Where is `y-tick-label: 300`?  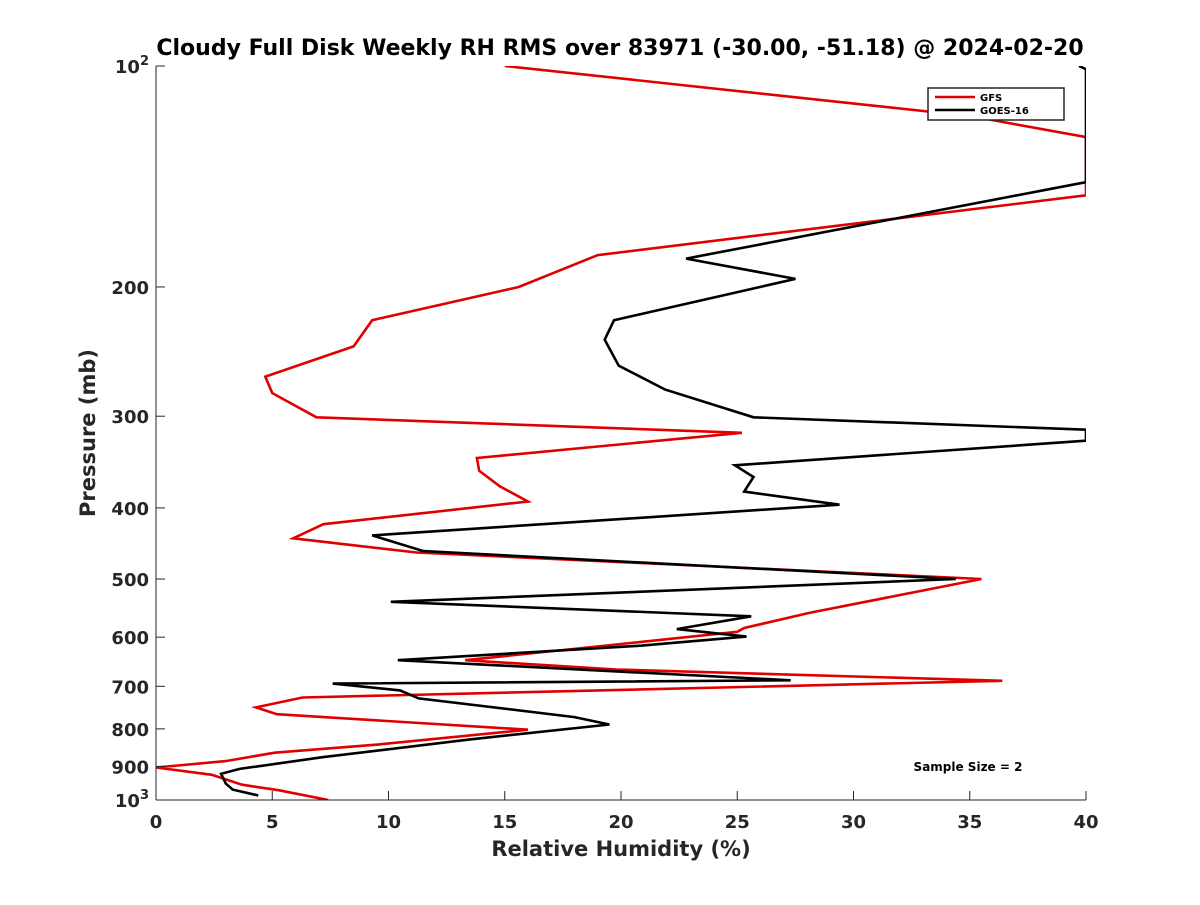 y-tick-label: 300 is located at coordinates (130, 417).